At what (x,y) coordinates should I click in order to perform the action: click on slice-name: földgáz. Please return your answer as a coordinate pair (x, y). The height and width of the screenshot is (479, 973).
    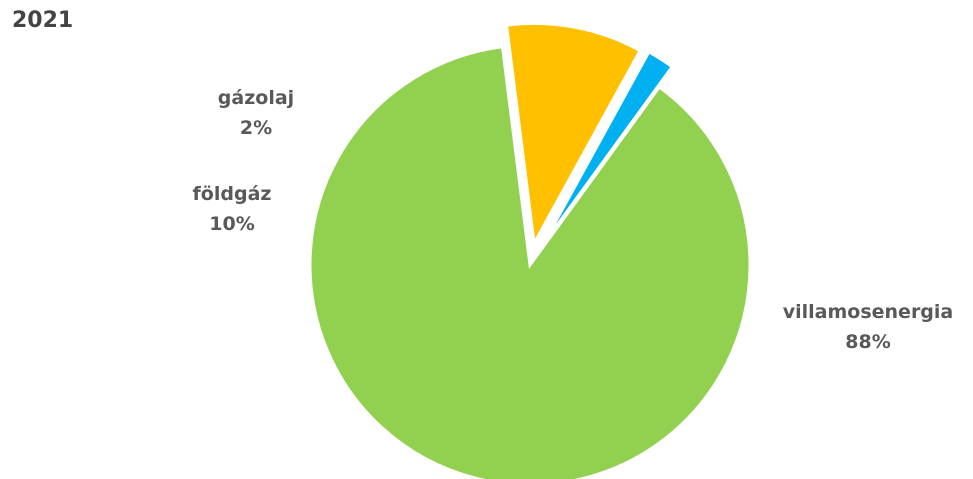
    Looking at the image, I should click on (232, 194).